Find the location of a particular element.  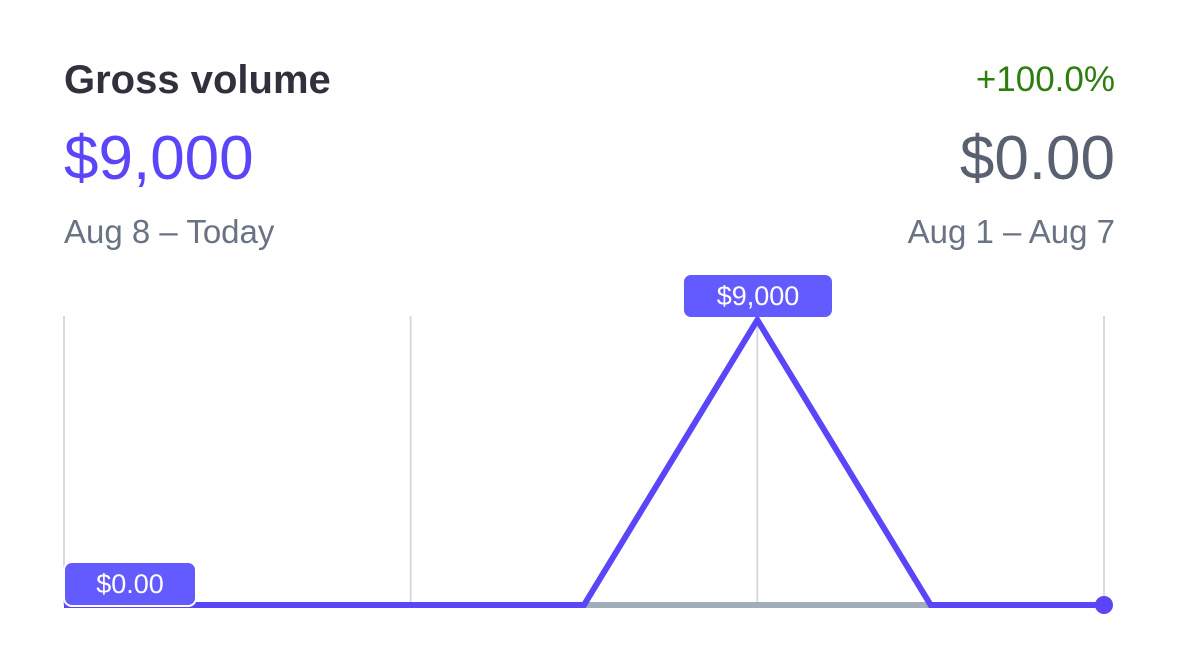

previous-period-value: $0.00 is located at coordinates (1037, 158).